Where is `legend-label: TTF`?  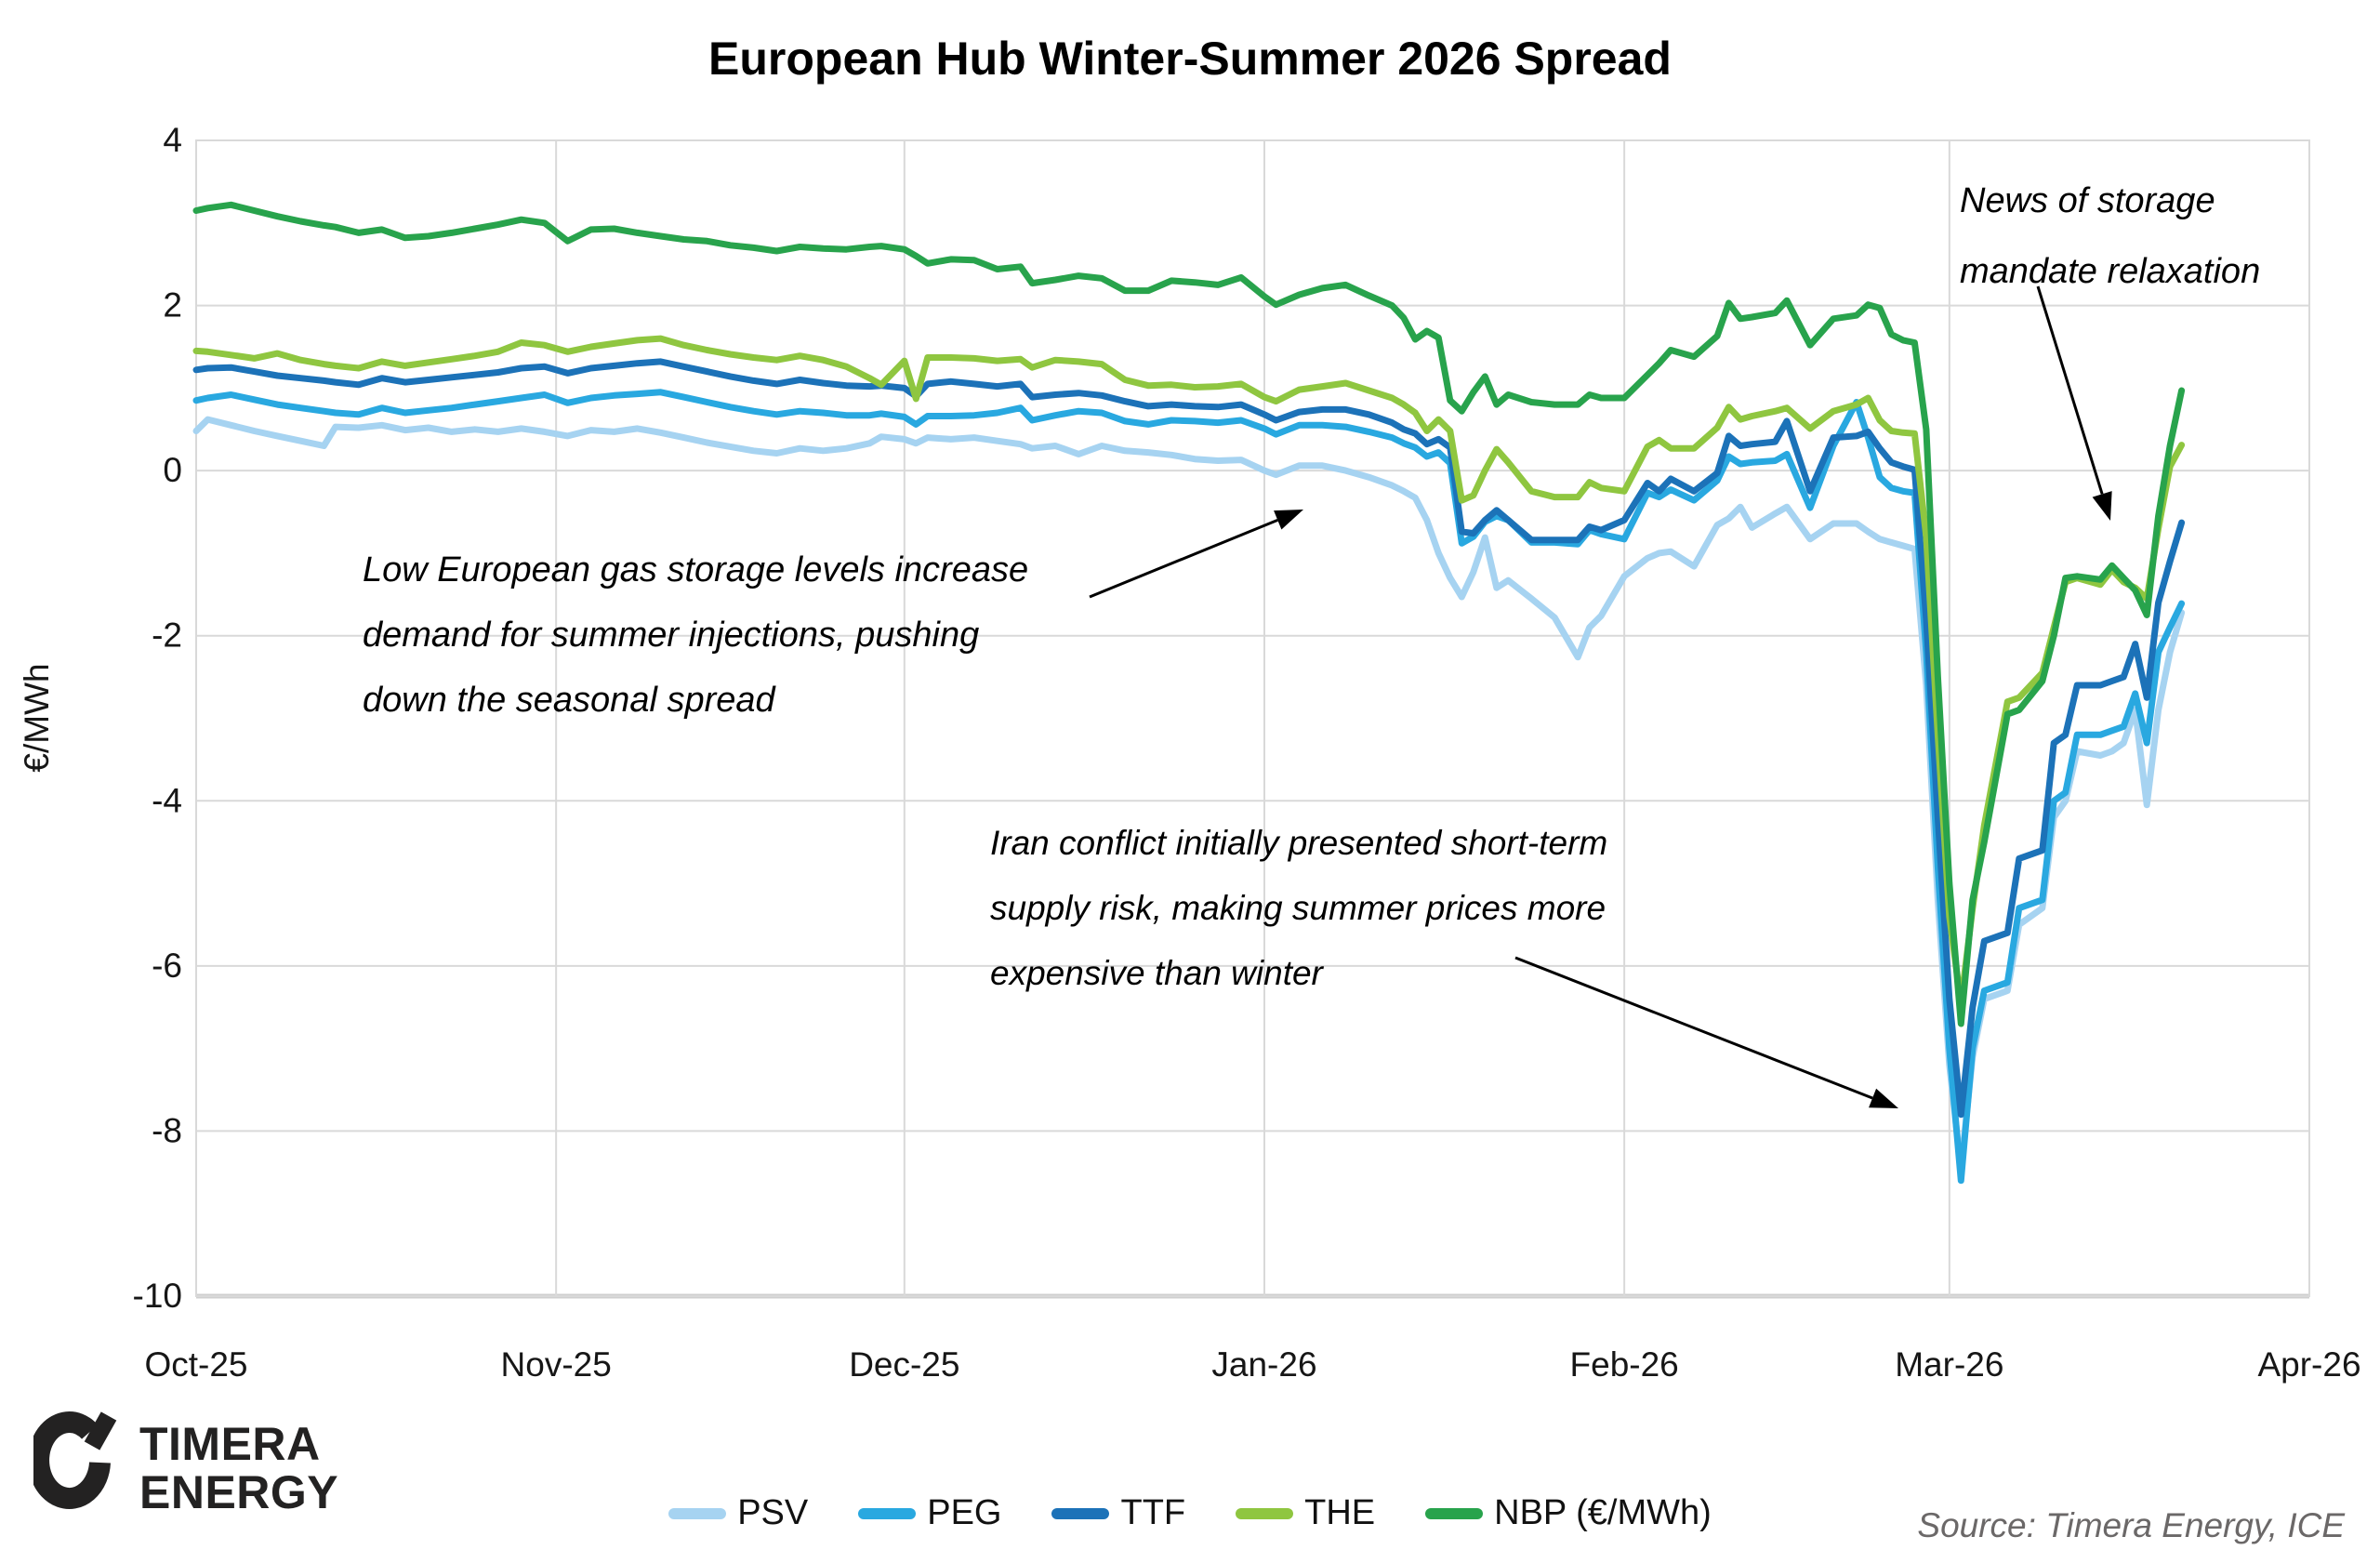
legend-label: TTF is located at coordinates (1153, 1513).